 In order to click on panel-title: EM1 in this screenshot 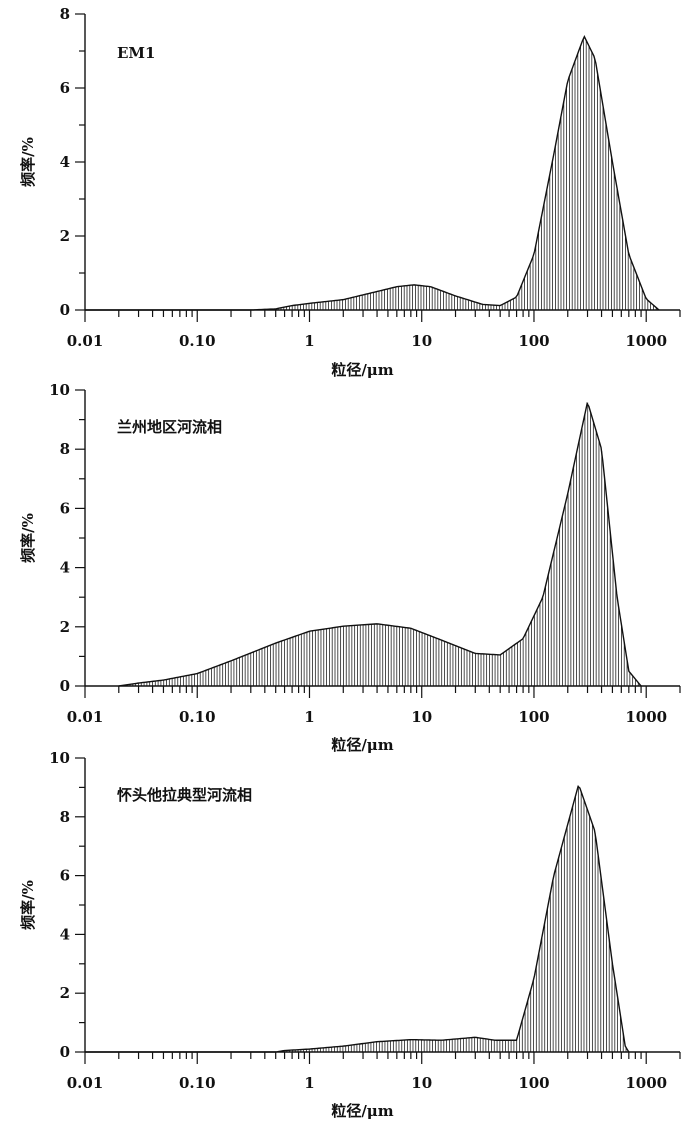, I will do `click(136, 53)`.